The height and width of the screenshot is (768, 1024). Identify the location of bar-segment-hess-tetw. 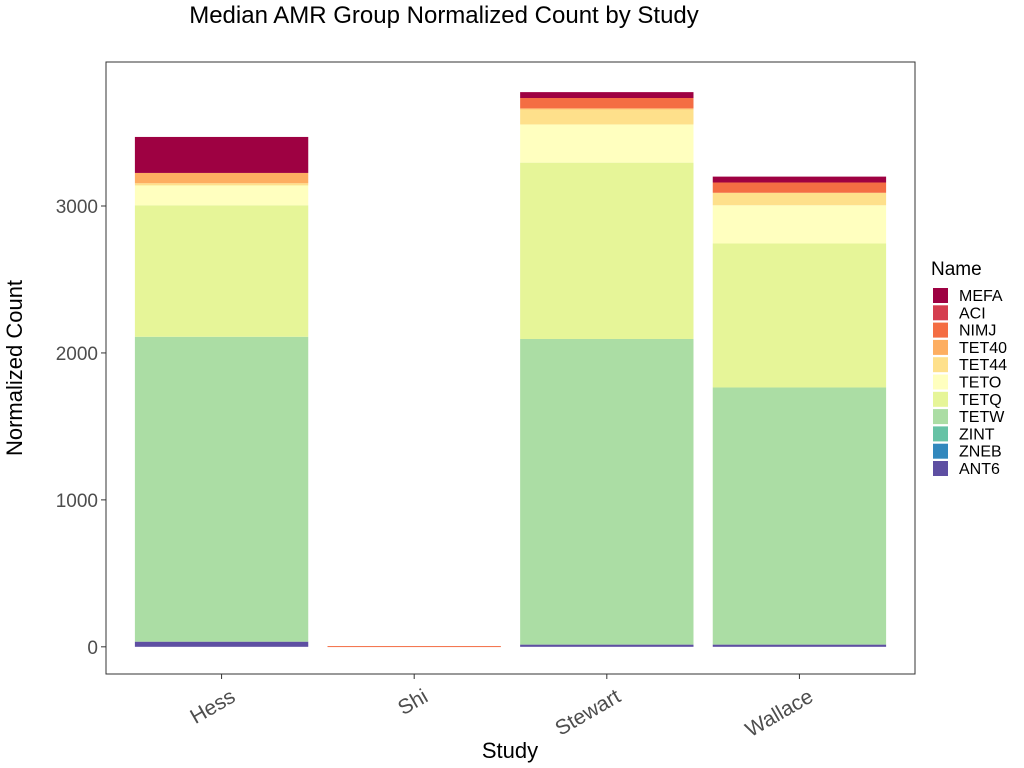
(221, 489).